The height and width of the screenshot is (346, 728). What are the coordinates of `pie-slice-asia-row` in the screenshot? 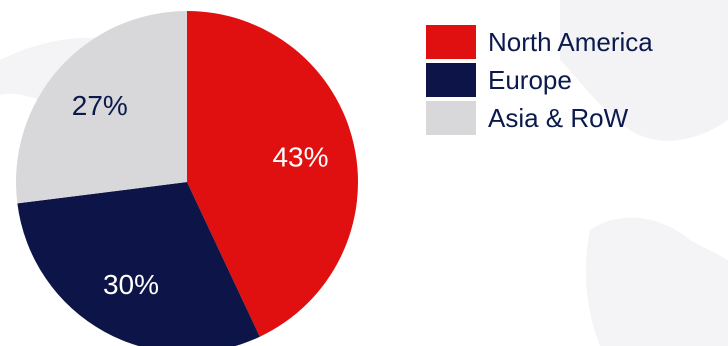 It's located at (101, 107).